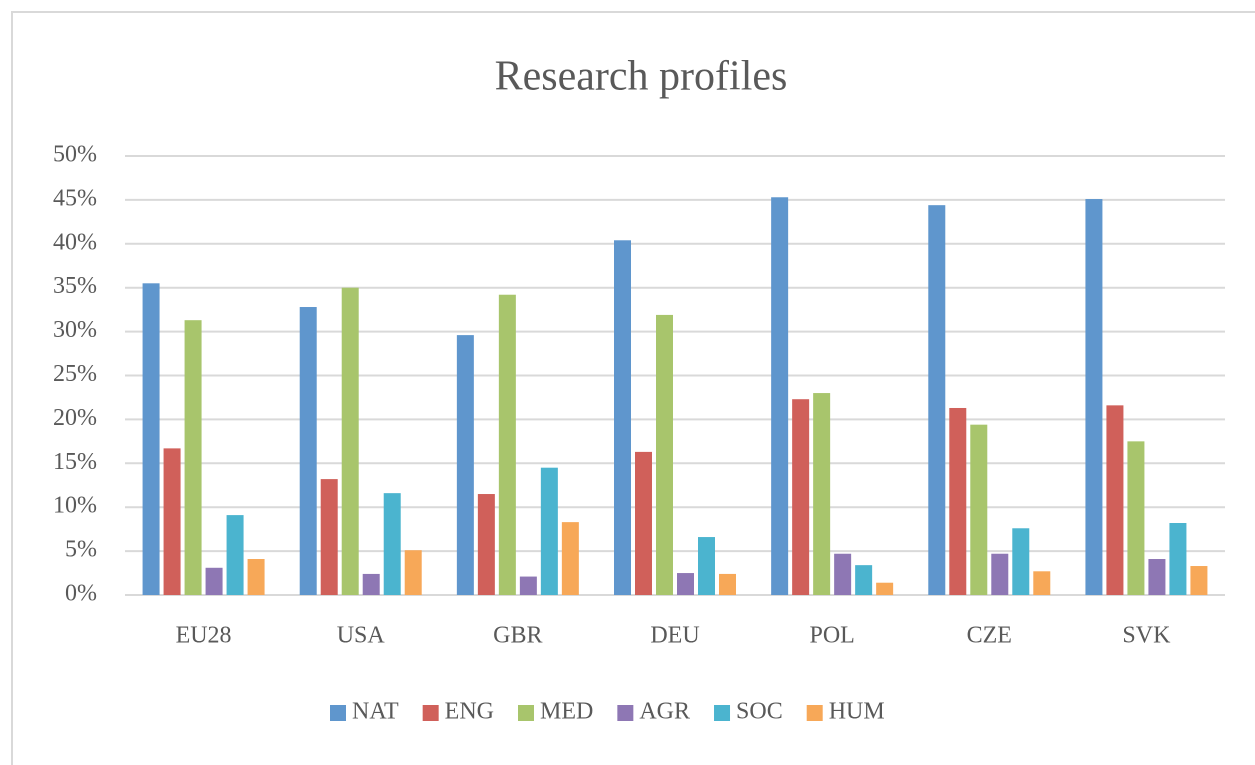 The image size is (1255, 765). Describe the element at coordinates (75, 418) in the screenshot. I see `y-tick-label: 20%` at that location.